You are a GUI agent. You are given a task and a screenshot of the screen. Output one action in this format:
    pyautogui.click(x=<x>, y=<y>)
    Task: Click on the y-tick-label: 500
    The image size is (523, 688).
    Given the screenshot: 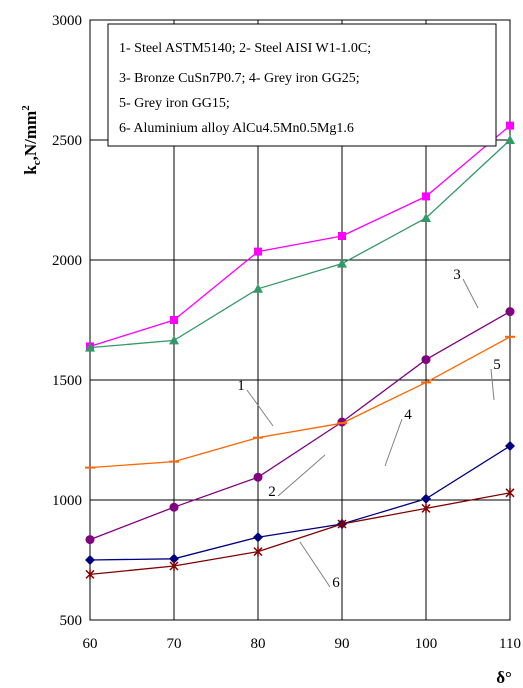 What is the action you would take?
    pyautogui.click(x=71, y=621)
    